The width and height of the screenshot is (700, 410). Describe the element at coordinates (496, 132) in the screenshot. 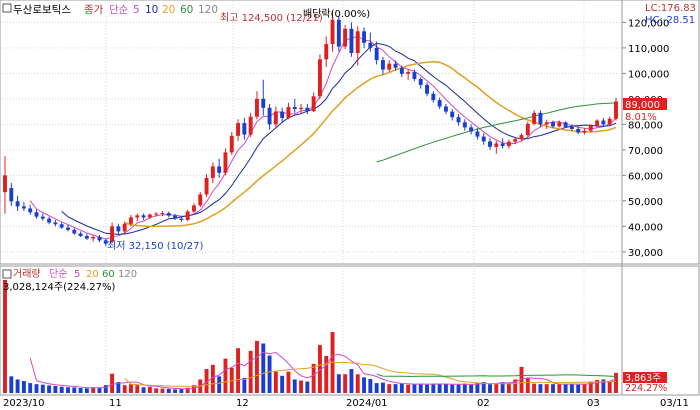

I see `ma-60-line` at that location.